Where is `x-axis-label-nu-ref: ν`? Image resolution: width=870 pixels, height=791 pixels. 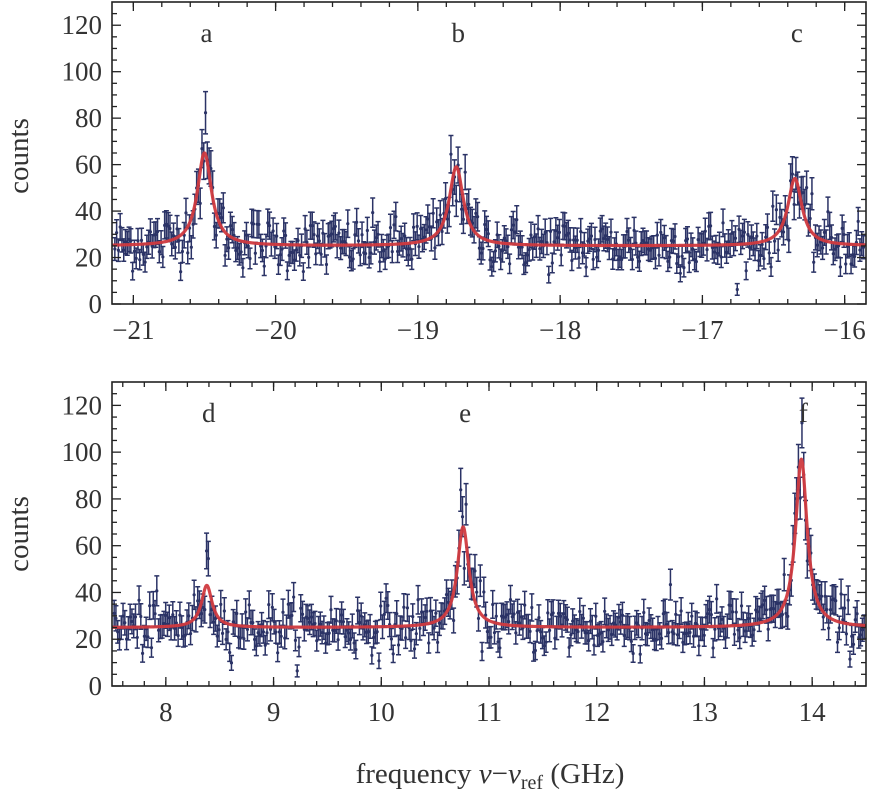 x-axis-label-nu-ref: ν is located at coordinates (514, 774).